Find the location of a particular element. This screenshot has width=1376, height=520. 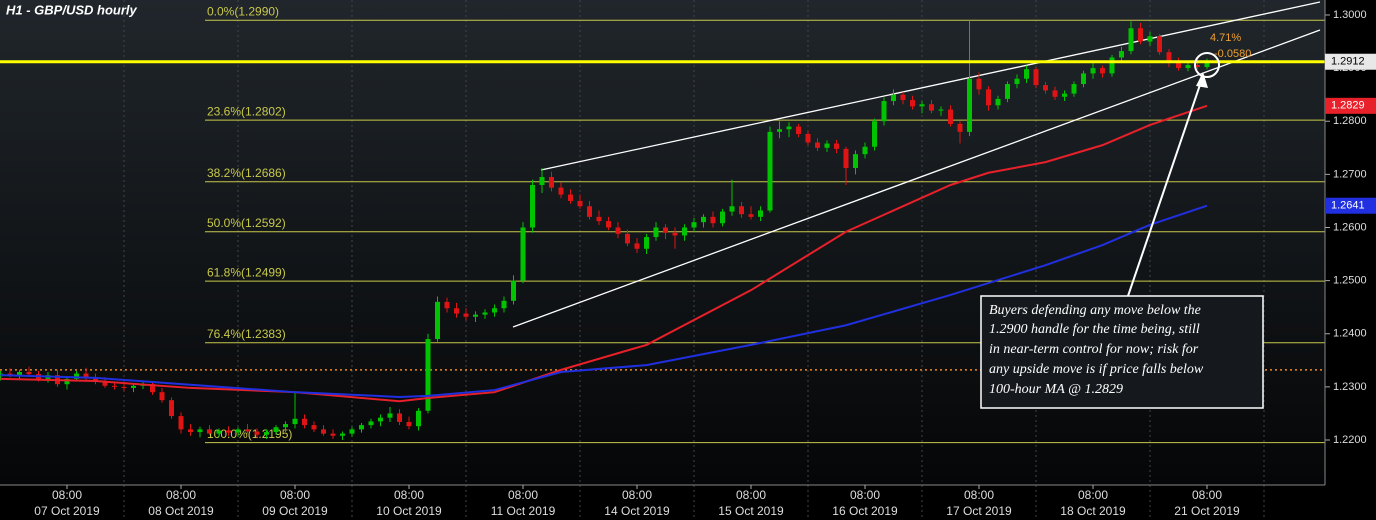

arrow-head is located at coordinates (1202, 80).